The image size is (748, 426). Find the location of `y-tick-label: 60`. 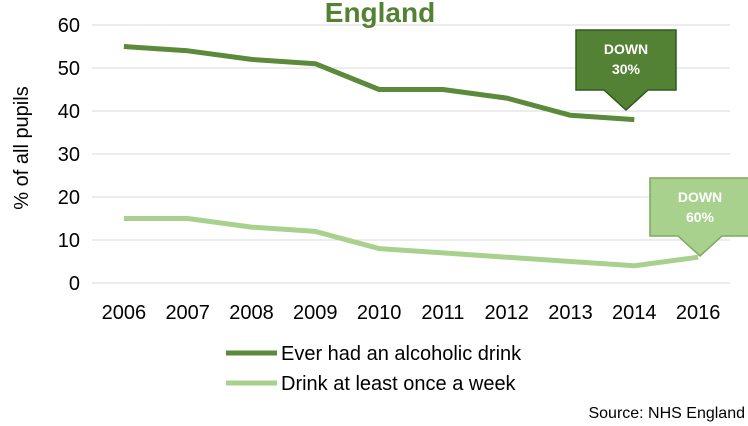

y-tick-label: 60 is located at coordinates (69, 26).